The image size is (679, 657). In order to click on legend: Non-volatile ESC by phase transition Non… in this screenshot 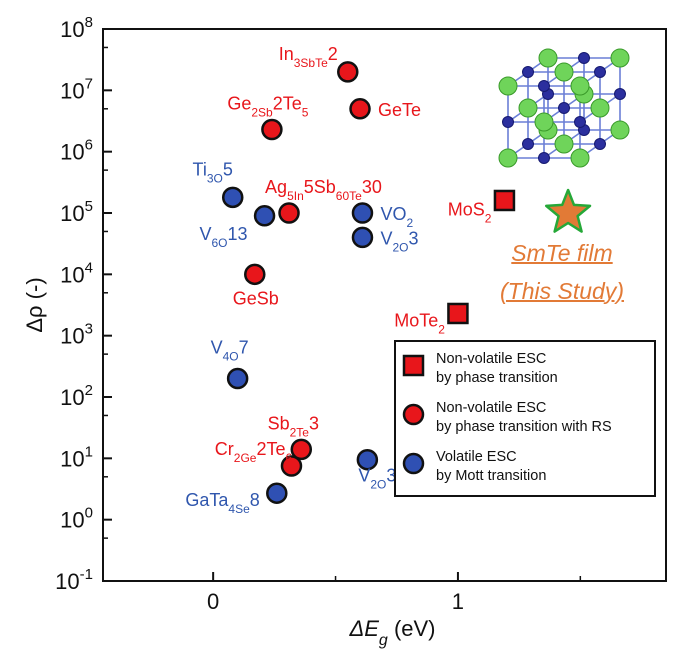, I will do `click(525, 418)`.